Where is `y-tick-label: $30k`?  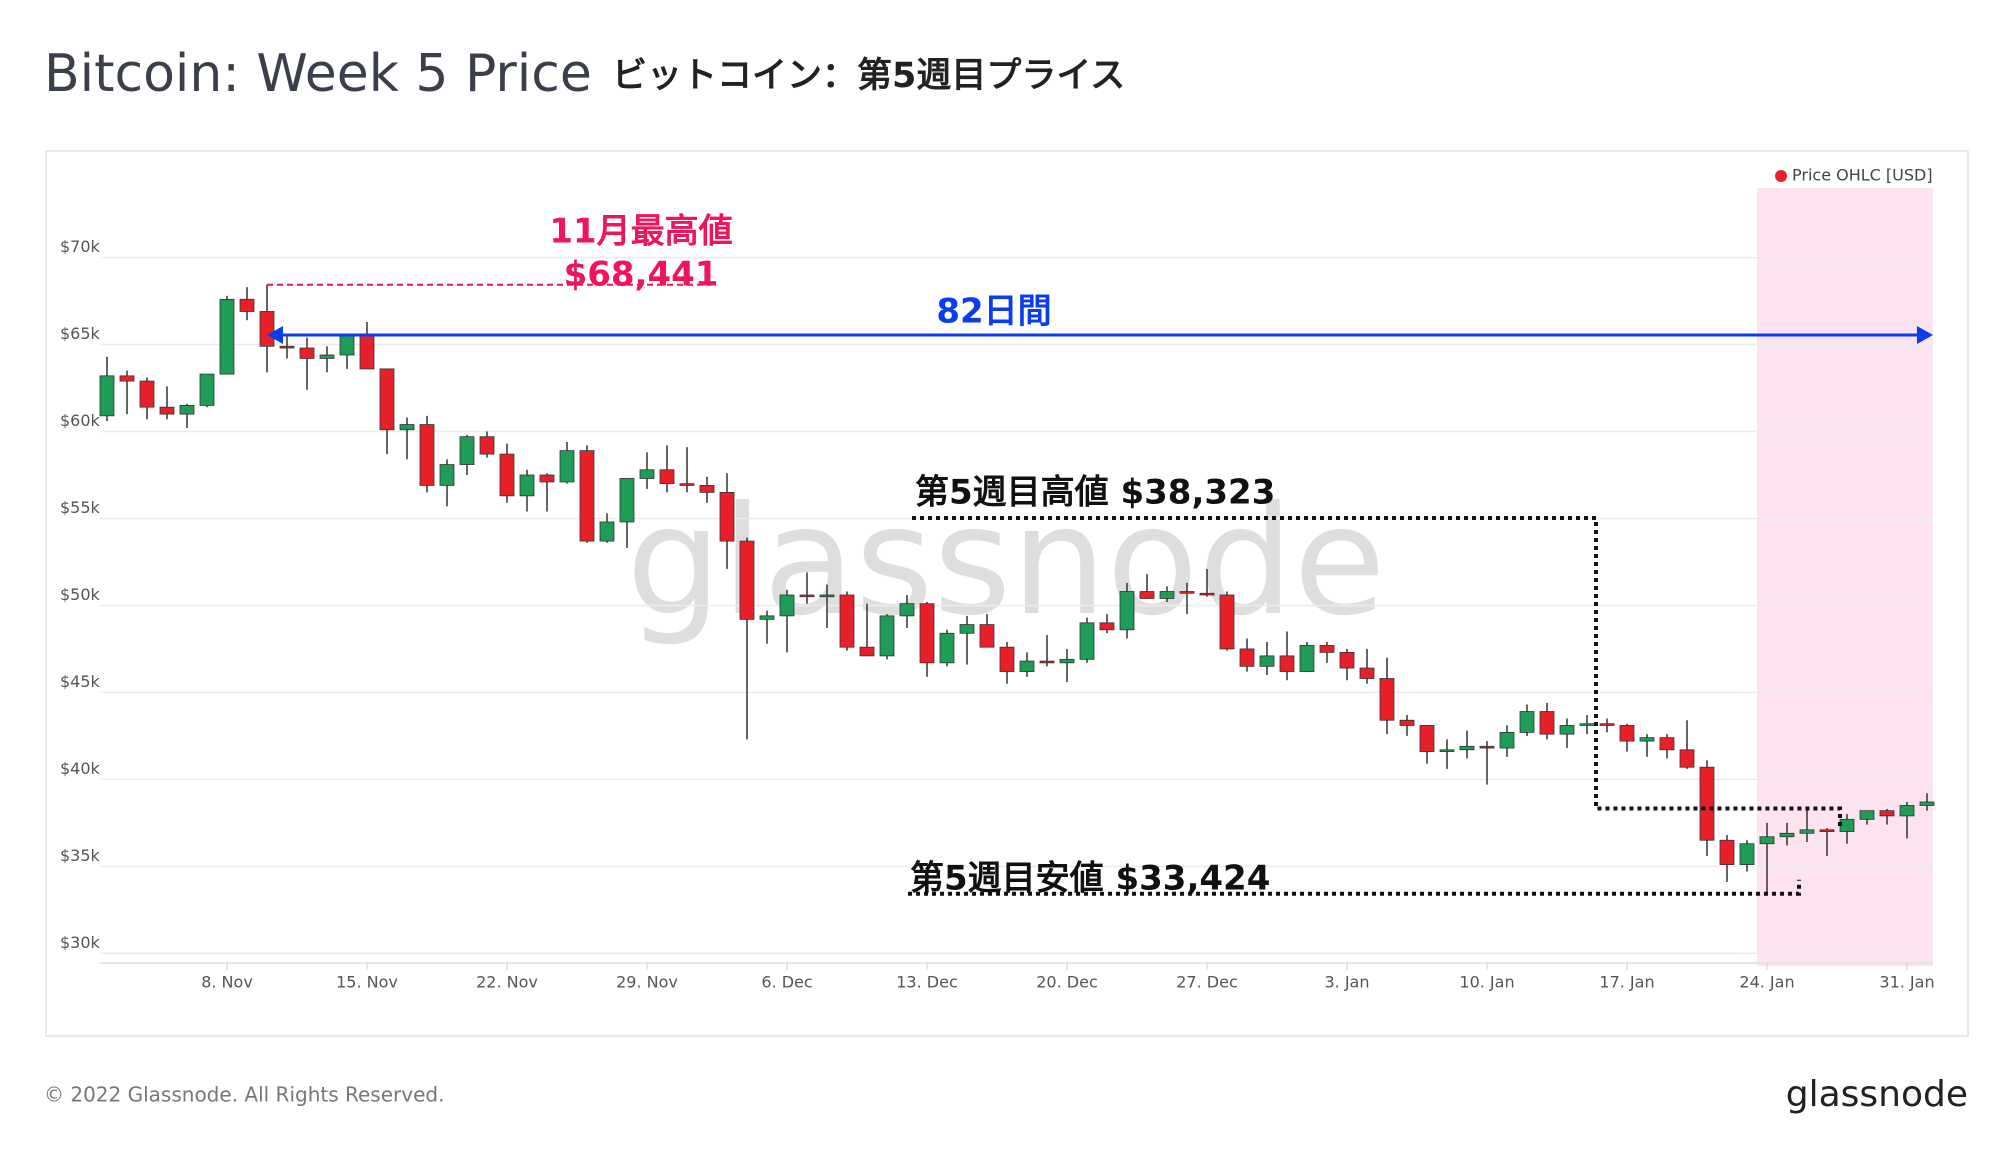 y-tick-label: $30k is located at coordinates (80, 942).